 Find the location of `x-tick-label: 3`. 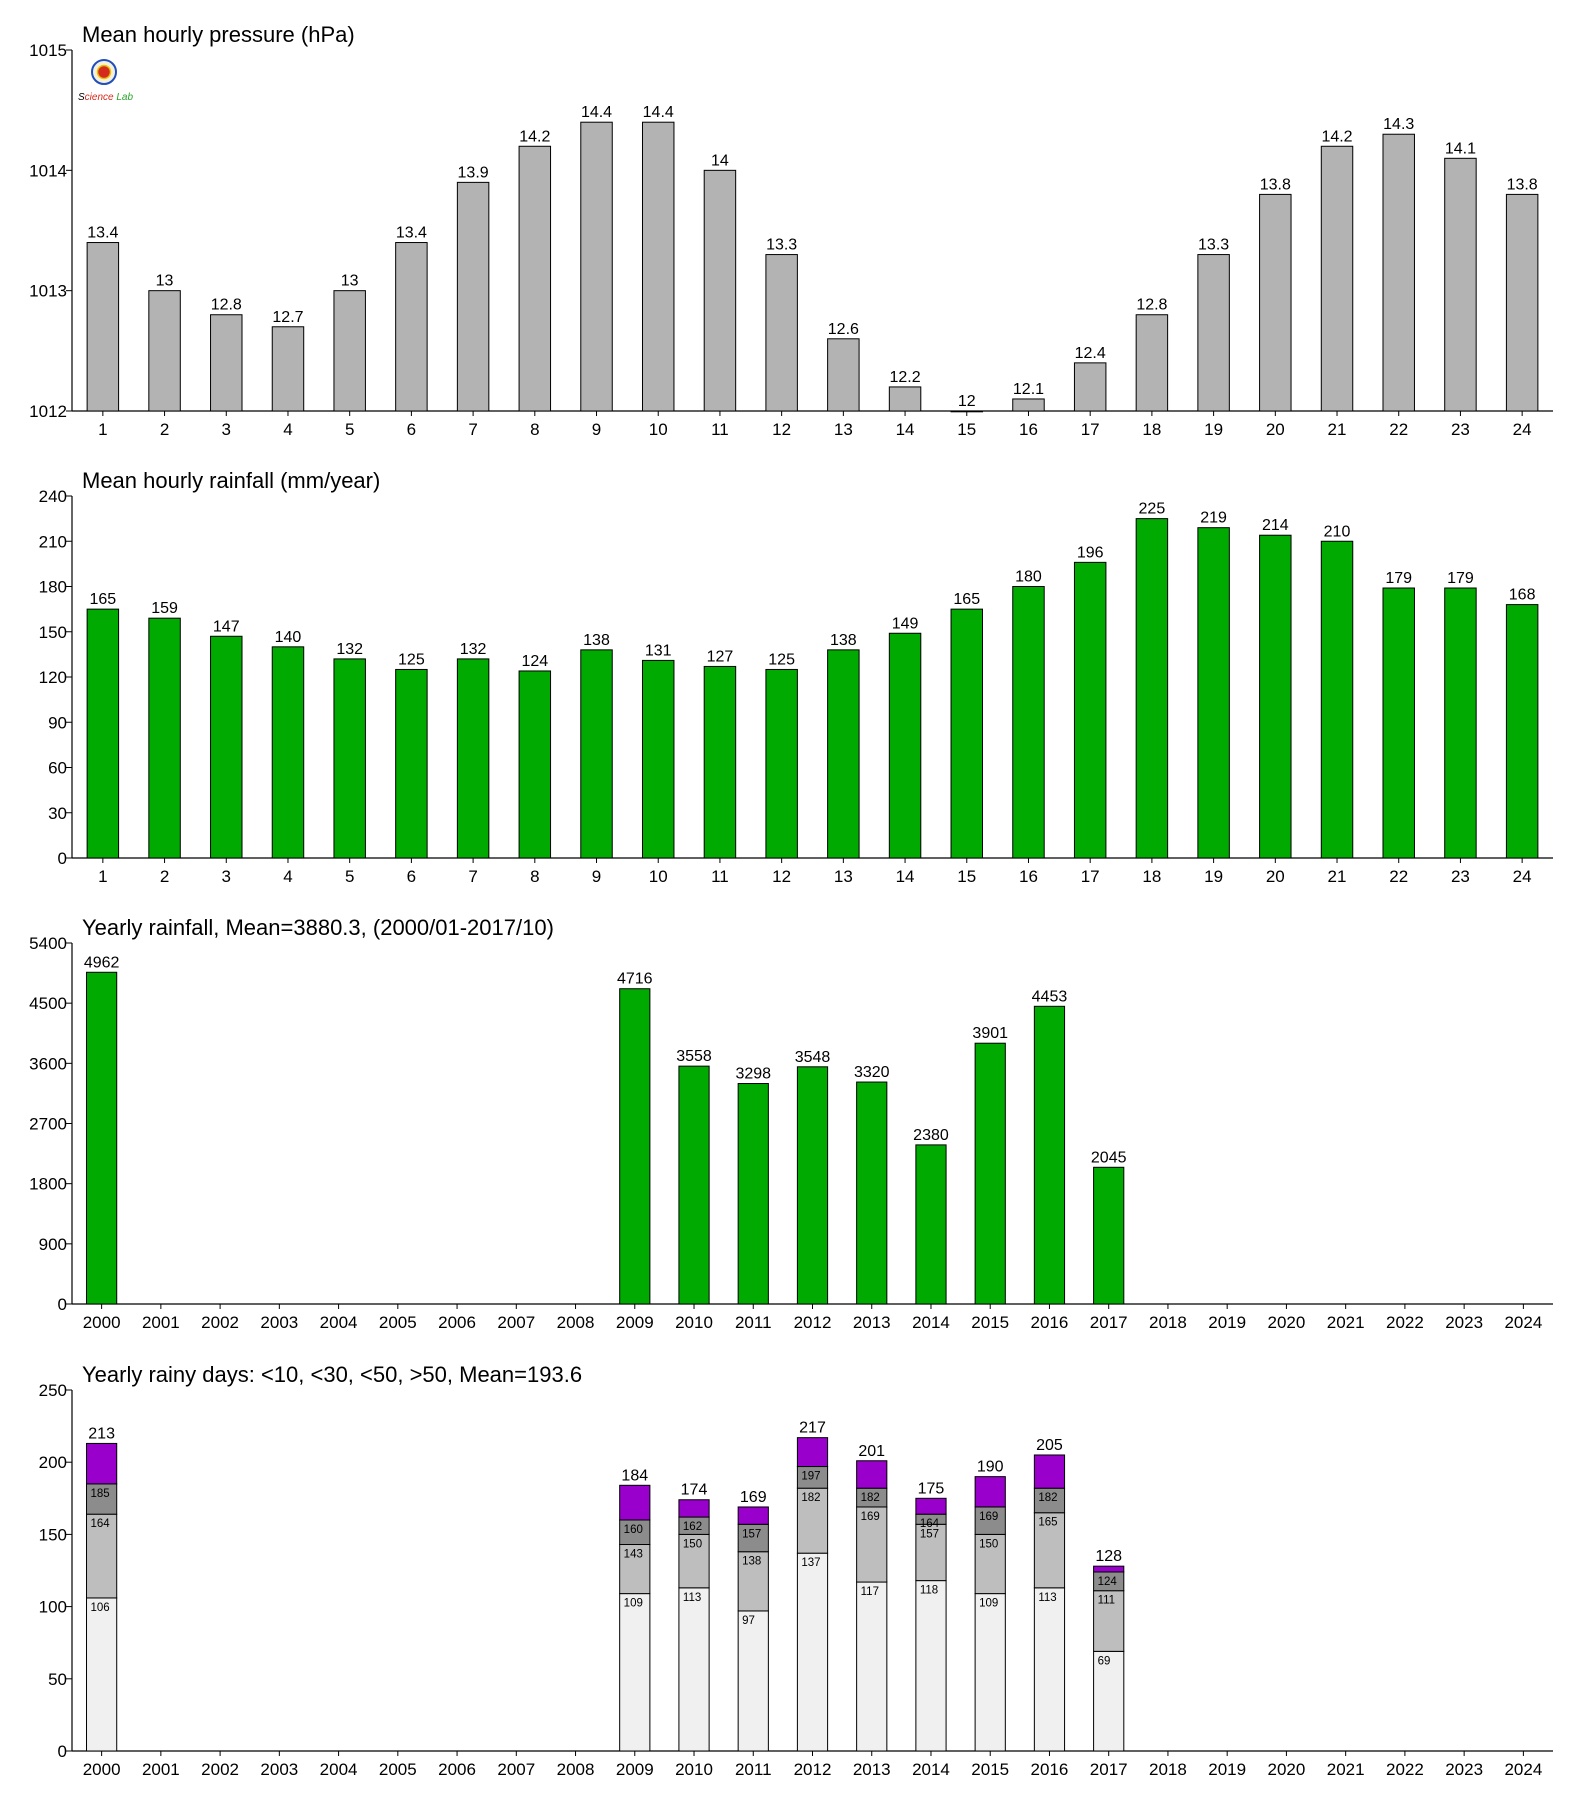

x-tick-label: 3 is located at coordinates (226, 429).